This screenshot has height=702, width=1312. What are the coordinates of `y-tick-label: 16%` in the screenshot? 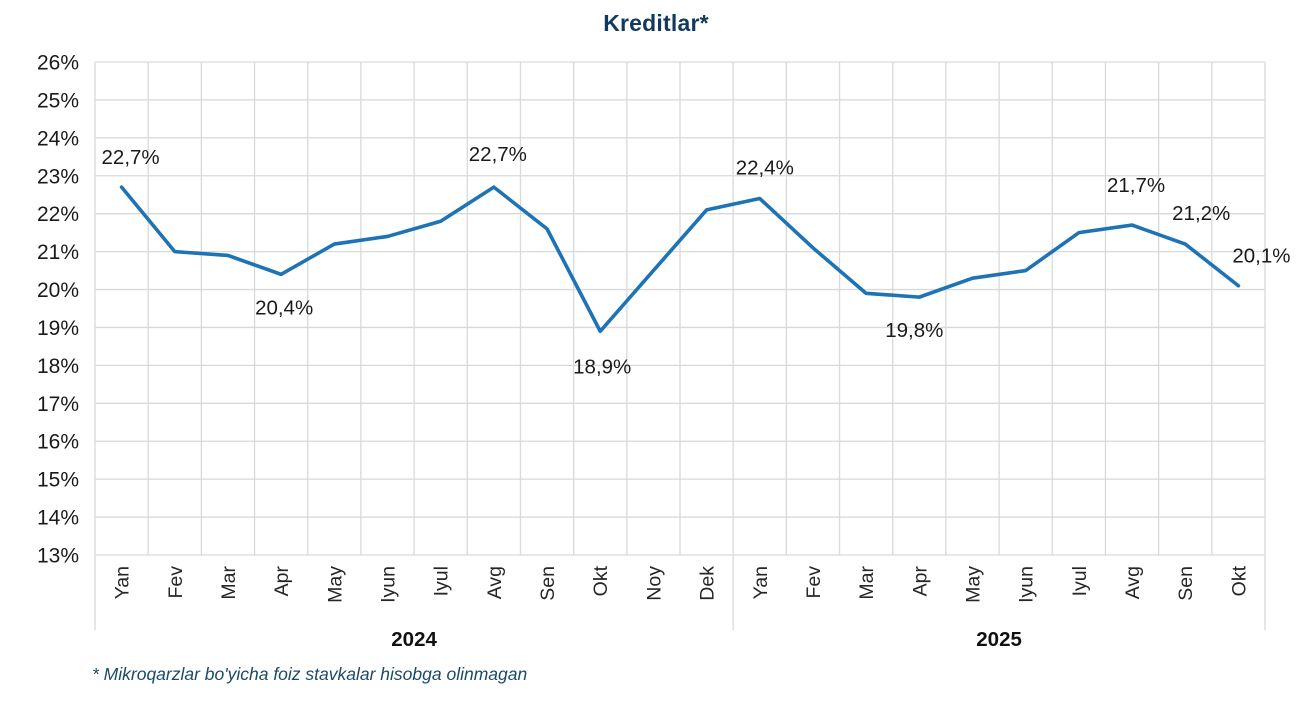 It's located at (58, 442).